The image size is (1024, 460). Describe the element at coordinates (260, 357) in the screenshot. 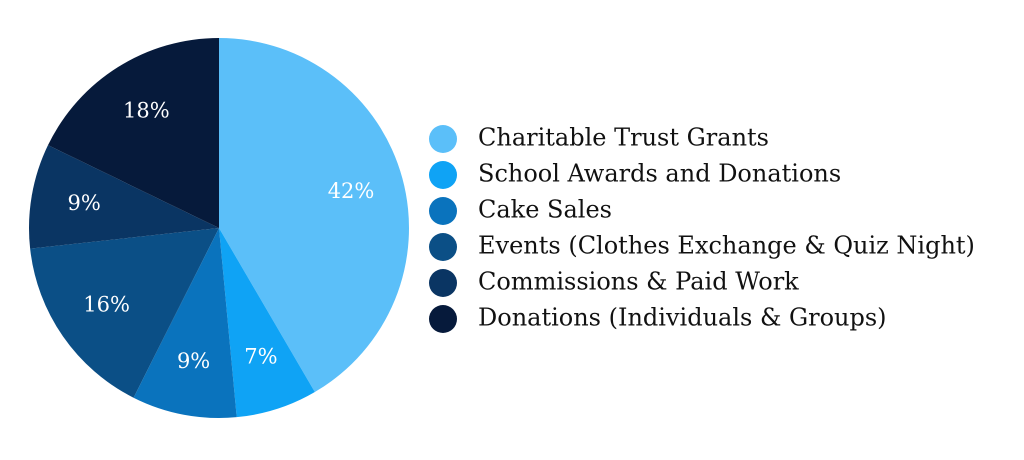

I see `slice-label: 7%` at that location.